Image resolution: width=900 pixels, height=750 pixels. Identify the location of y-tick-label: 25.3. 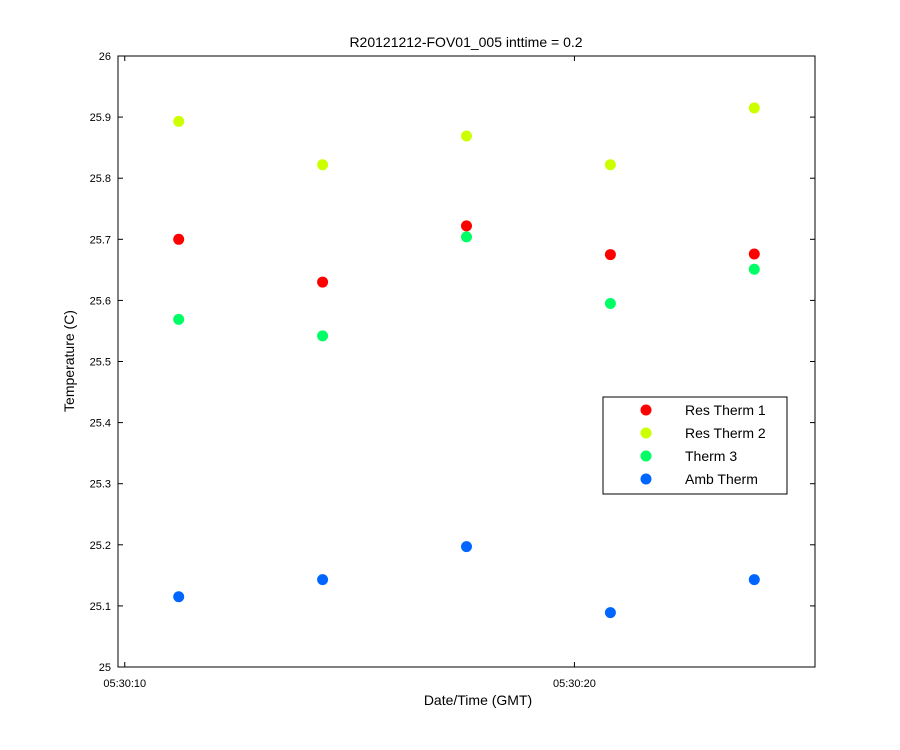
(100, 485).